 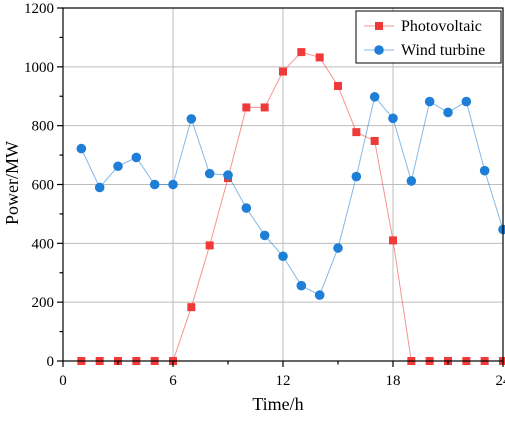 I want to click on y-tick-label: 1200, so click(x=39, y=9).